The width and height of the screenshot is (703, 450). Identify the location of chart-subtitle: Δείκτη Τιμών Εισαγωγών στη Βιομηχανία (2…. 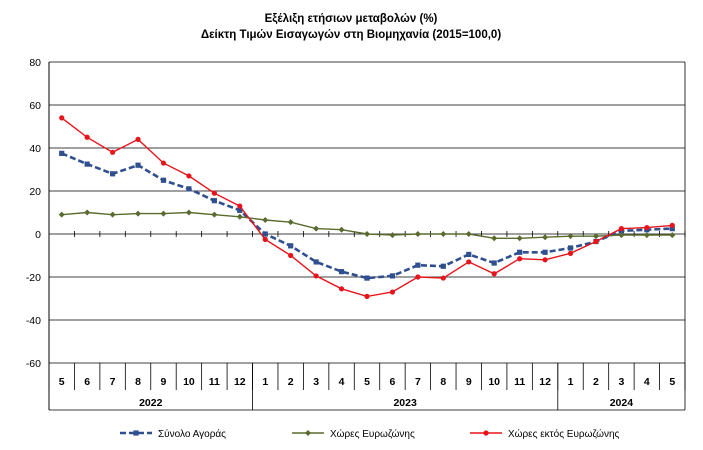
(351, 35).